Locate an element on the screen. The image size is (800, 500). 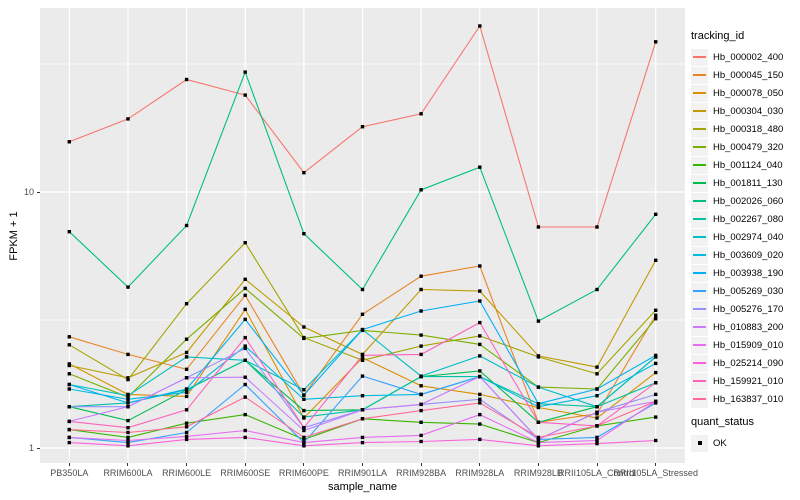
legend-item-label: Hb_003938_190 is located at coordinates (748, 273).